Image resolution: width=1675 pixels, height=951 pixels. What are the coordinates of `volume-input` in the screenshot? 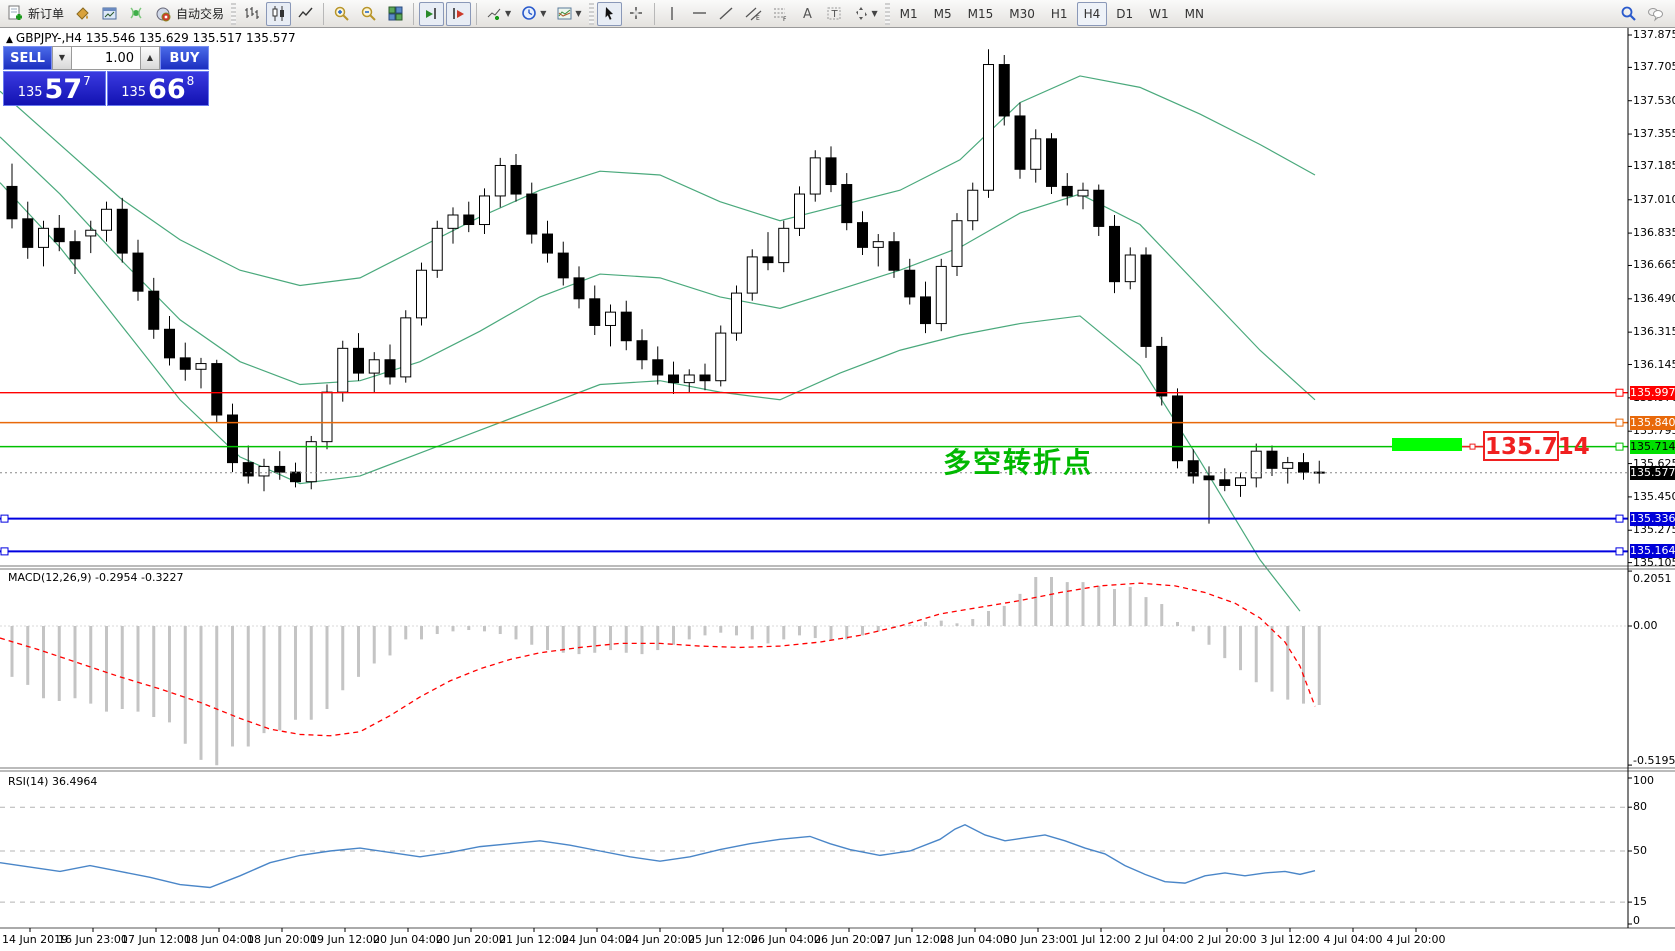 It's located at (106, 58).